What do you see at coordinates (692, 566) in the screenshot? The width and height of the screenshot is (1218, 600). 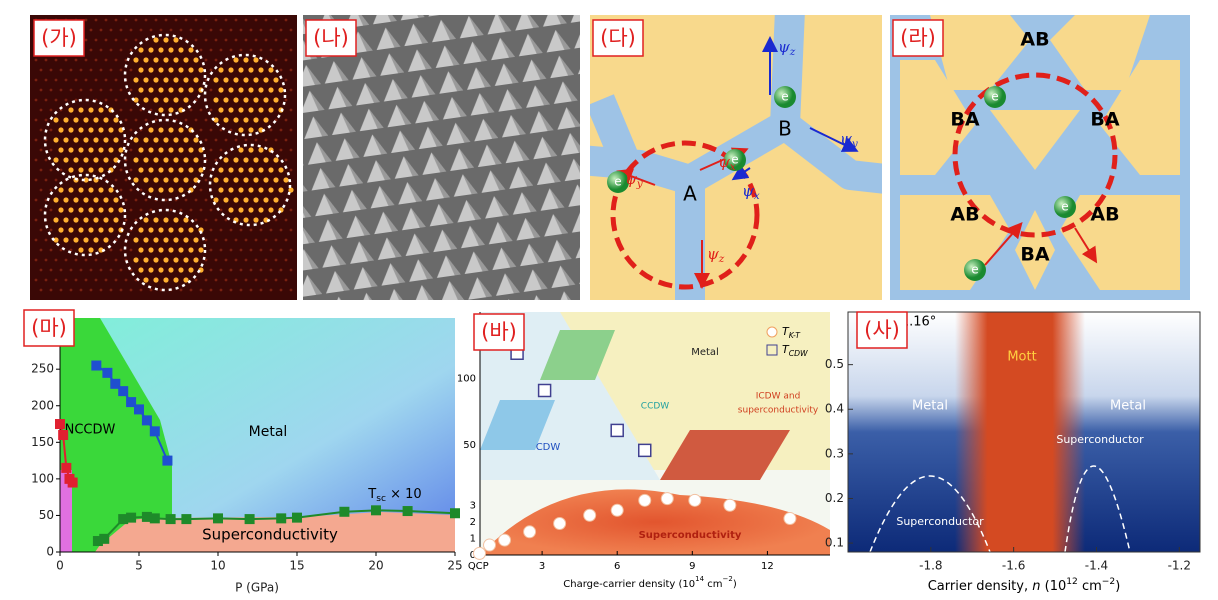 I see `x-tick-label: 9` at bounding box center [692, 566].